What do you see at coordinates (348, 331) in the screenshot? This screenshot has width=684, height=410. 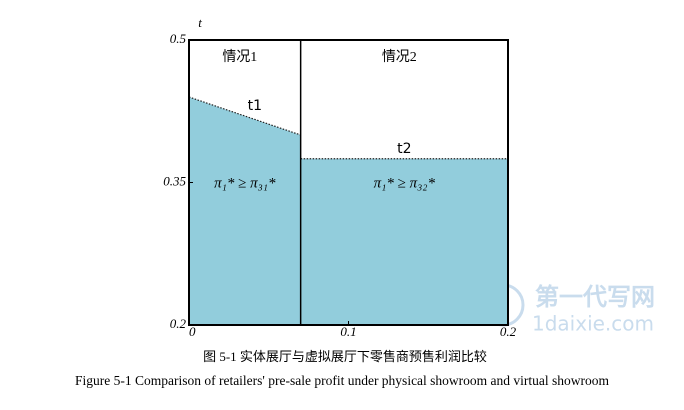 I see `x-tick-label: 0.1` at bounding box center [348, 331].